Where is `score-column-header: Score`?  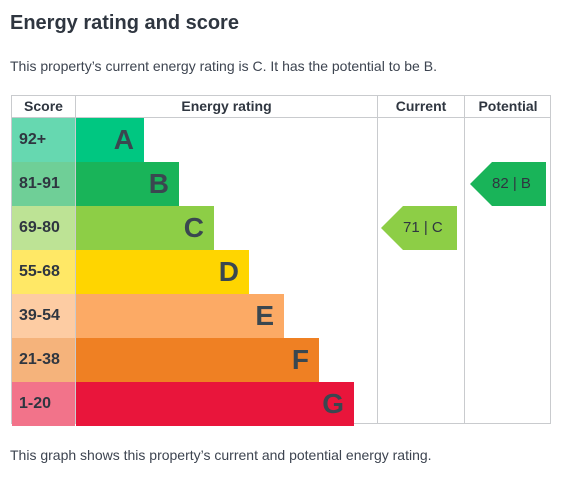
score-column-header: Score is located at coordinates (43, 106).